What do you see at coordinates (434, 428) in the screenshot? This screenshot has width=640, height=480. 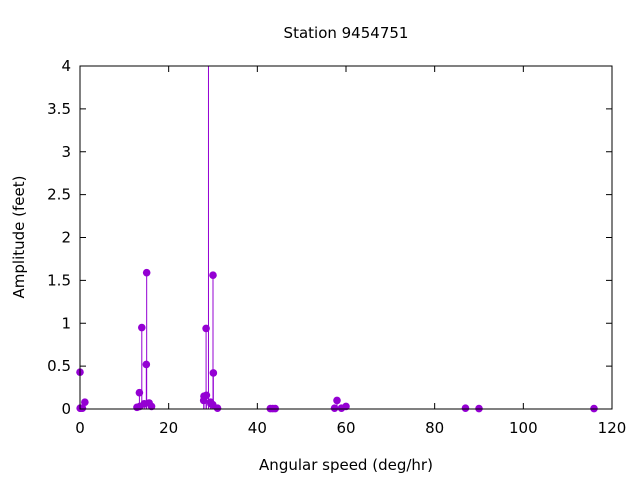 I see `x-tick-label: 80` at bounding box center [434, 428].